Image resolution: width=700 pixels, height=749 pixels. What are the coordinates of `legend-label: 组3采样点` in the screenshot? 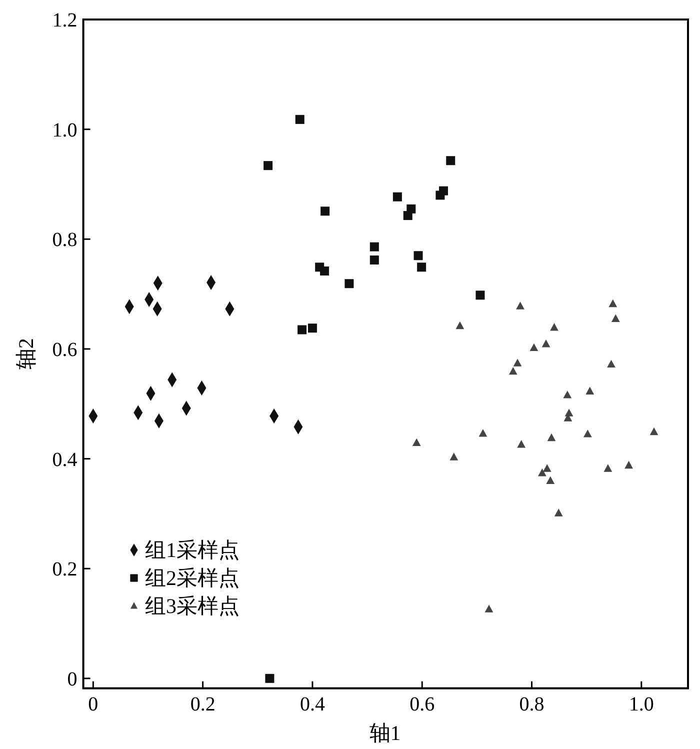 It's located at (192, 606).